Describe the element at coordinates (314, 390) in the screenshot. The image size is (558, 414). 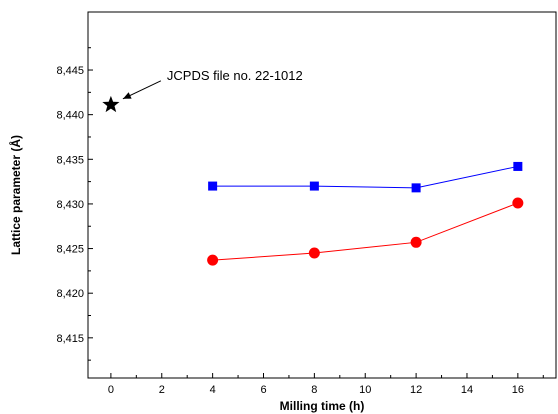
I see `x-tick-label: 8` at that location.